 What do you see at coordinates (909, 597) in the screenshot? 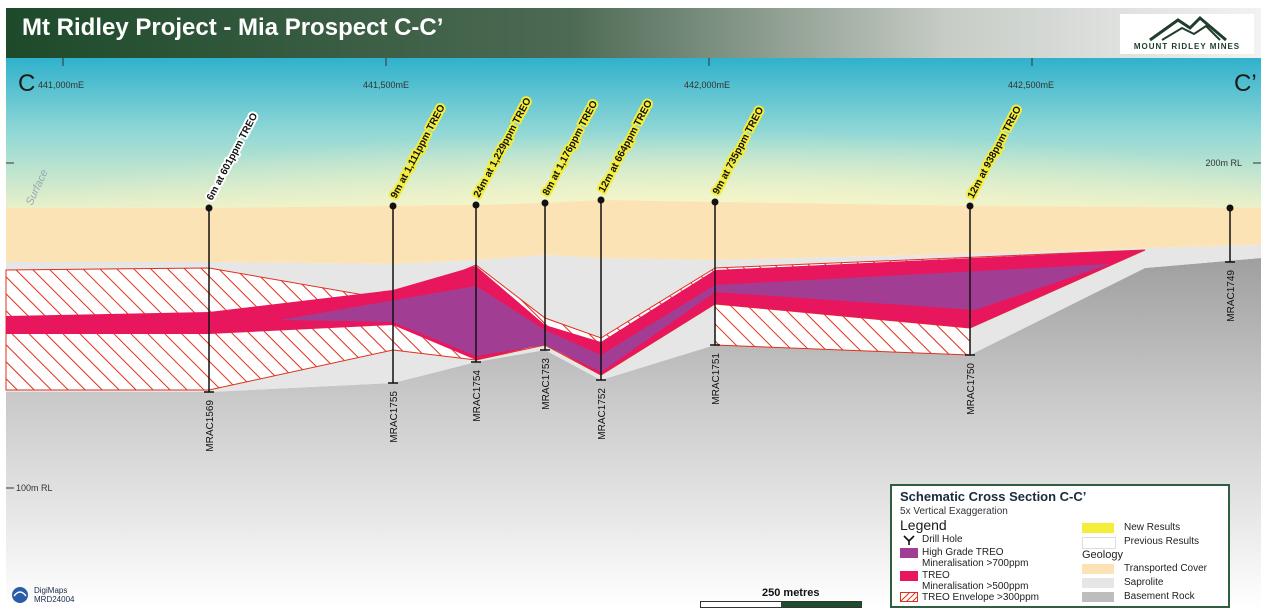
I see `envelope-swatch` at bounding box center [909, 597].